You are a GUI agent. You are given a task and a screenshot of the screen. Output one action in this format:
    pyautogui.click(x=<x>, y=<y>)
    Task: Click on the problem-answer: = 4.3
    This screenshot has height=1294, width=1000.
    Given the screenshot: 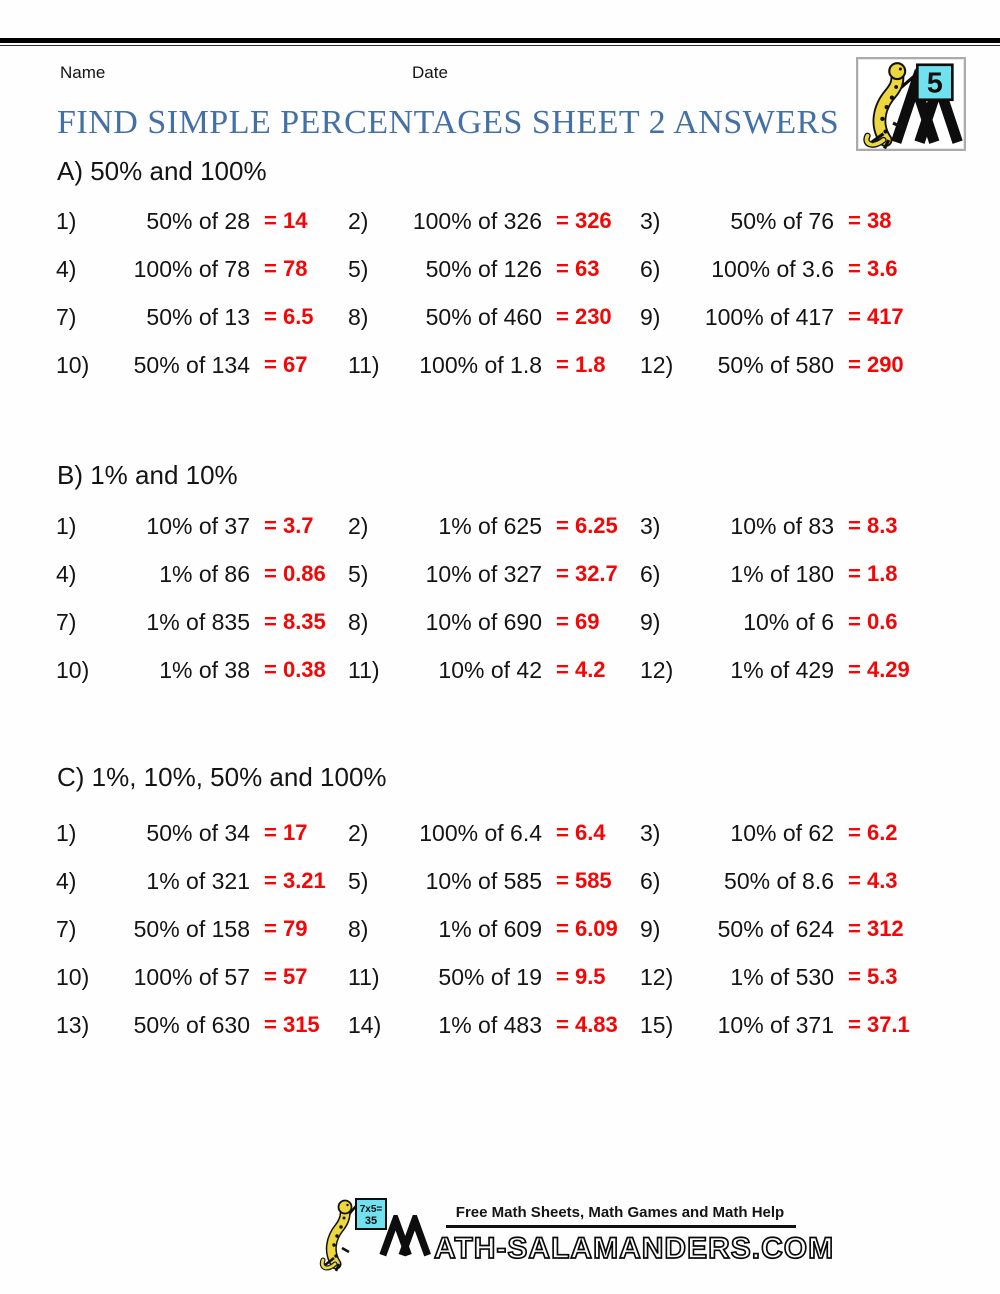 What is the action you would take?
    pyautogui.click(x=873, y=880)
    